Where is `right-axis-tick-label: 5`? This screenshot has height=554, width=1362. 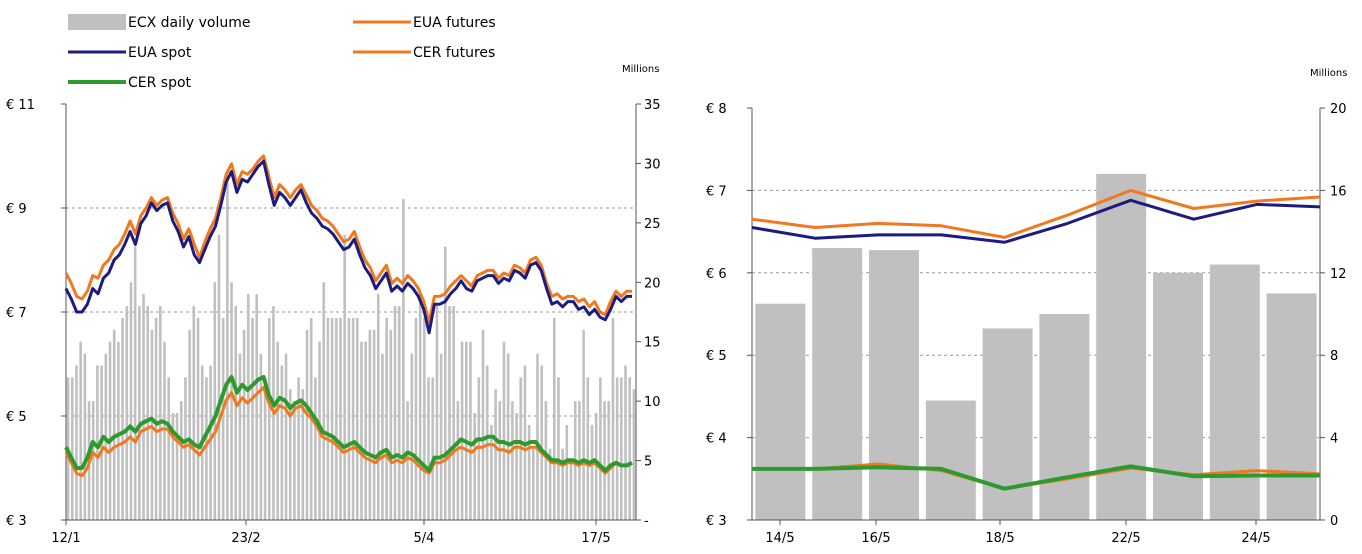
right-axis-tick-label: 5 is located at coordinates (648, 462).